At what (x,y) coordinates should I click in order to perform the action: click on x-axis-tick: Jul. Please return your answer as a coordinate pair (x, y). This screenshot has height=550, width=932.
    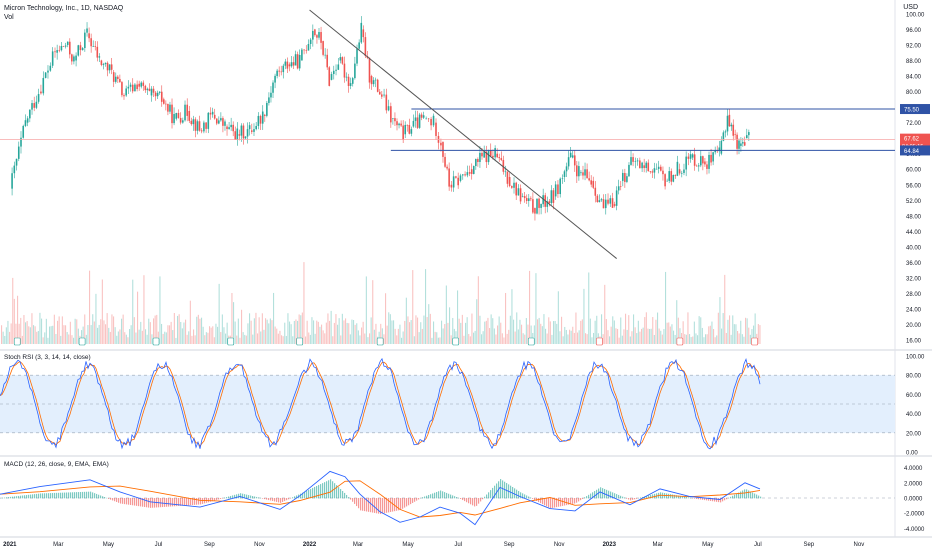
    Looking at the image, I should click on (458, 545).